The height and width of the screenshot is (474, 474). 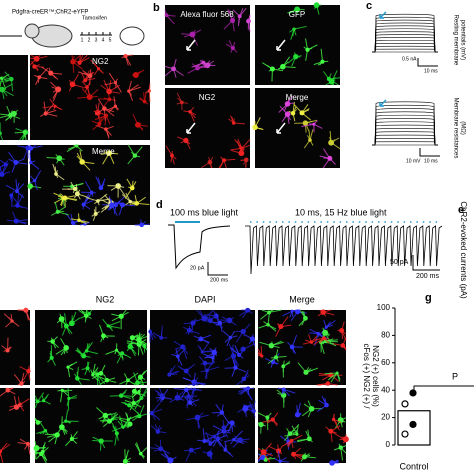 What do you see at coordinates (297, 14) in the screenshot?
I see `label: GFP` at bounding box center [297, 14].